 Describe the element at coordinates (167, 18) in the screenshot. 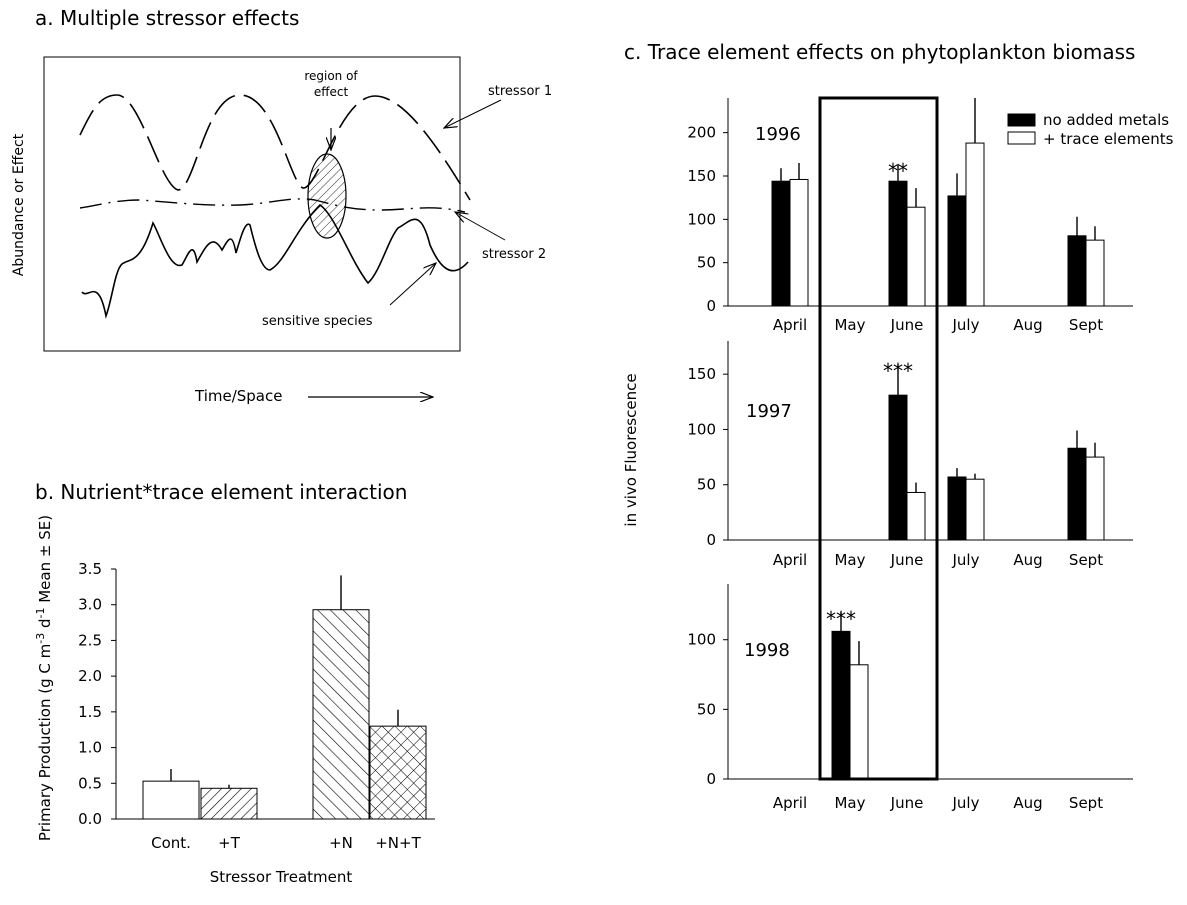

I see `panel-a-title: a. Multiple stressor effects` at that location.